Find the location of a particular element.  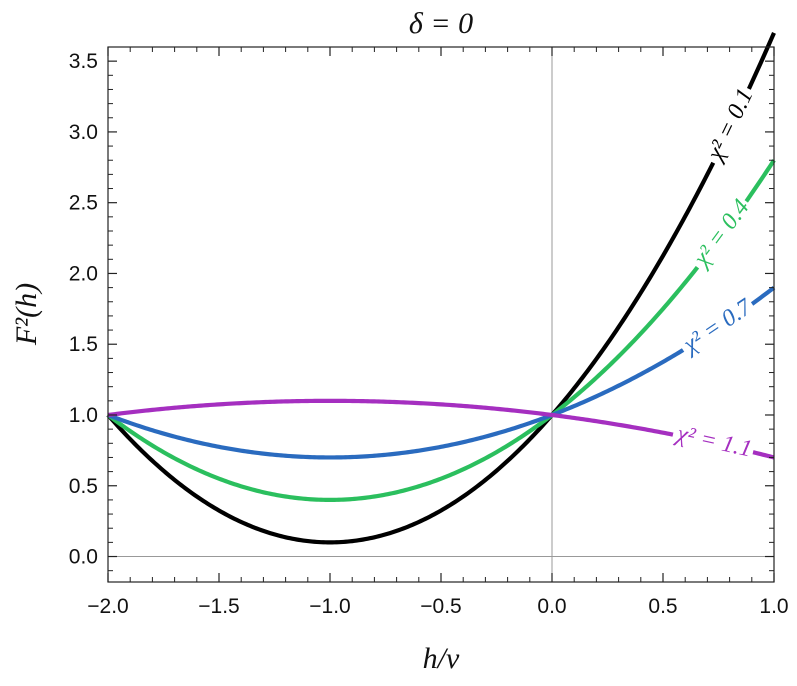

curve-labels: χ² = 0.1 χ² = 0.4 χ² = 0.7 χ² = 1.1 is located at coordinates (715, 273).